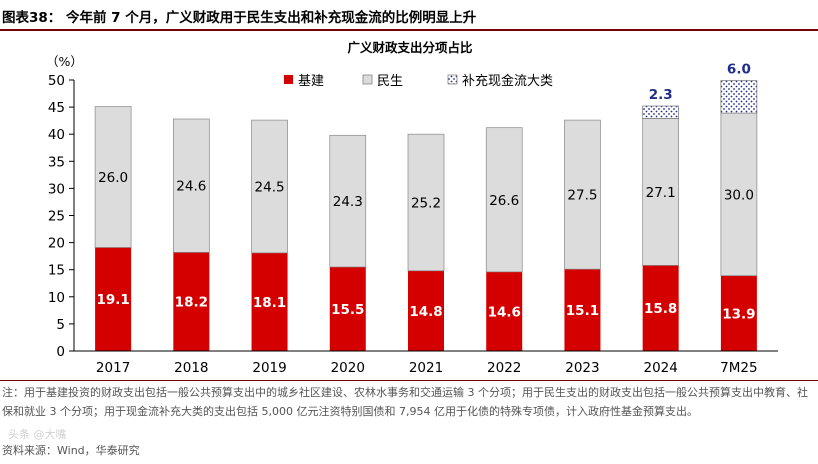  I want to click on footer-rule, so click(409, 380).